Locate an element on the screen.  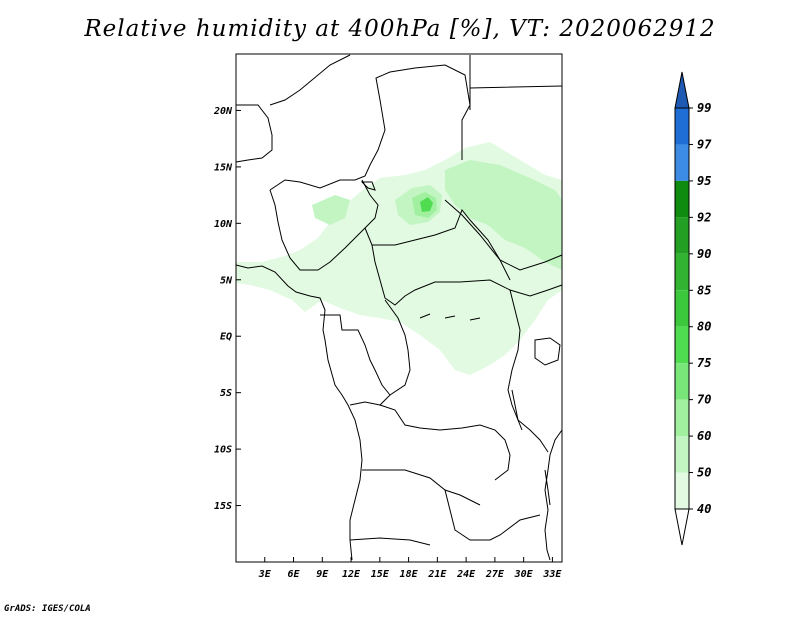
lon-tick-label: 15E is located at coordinates (380, 574).